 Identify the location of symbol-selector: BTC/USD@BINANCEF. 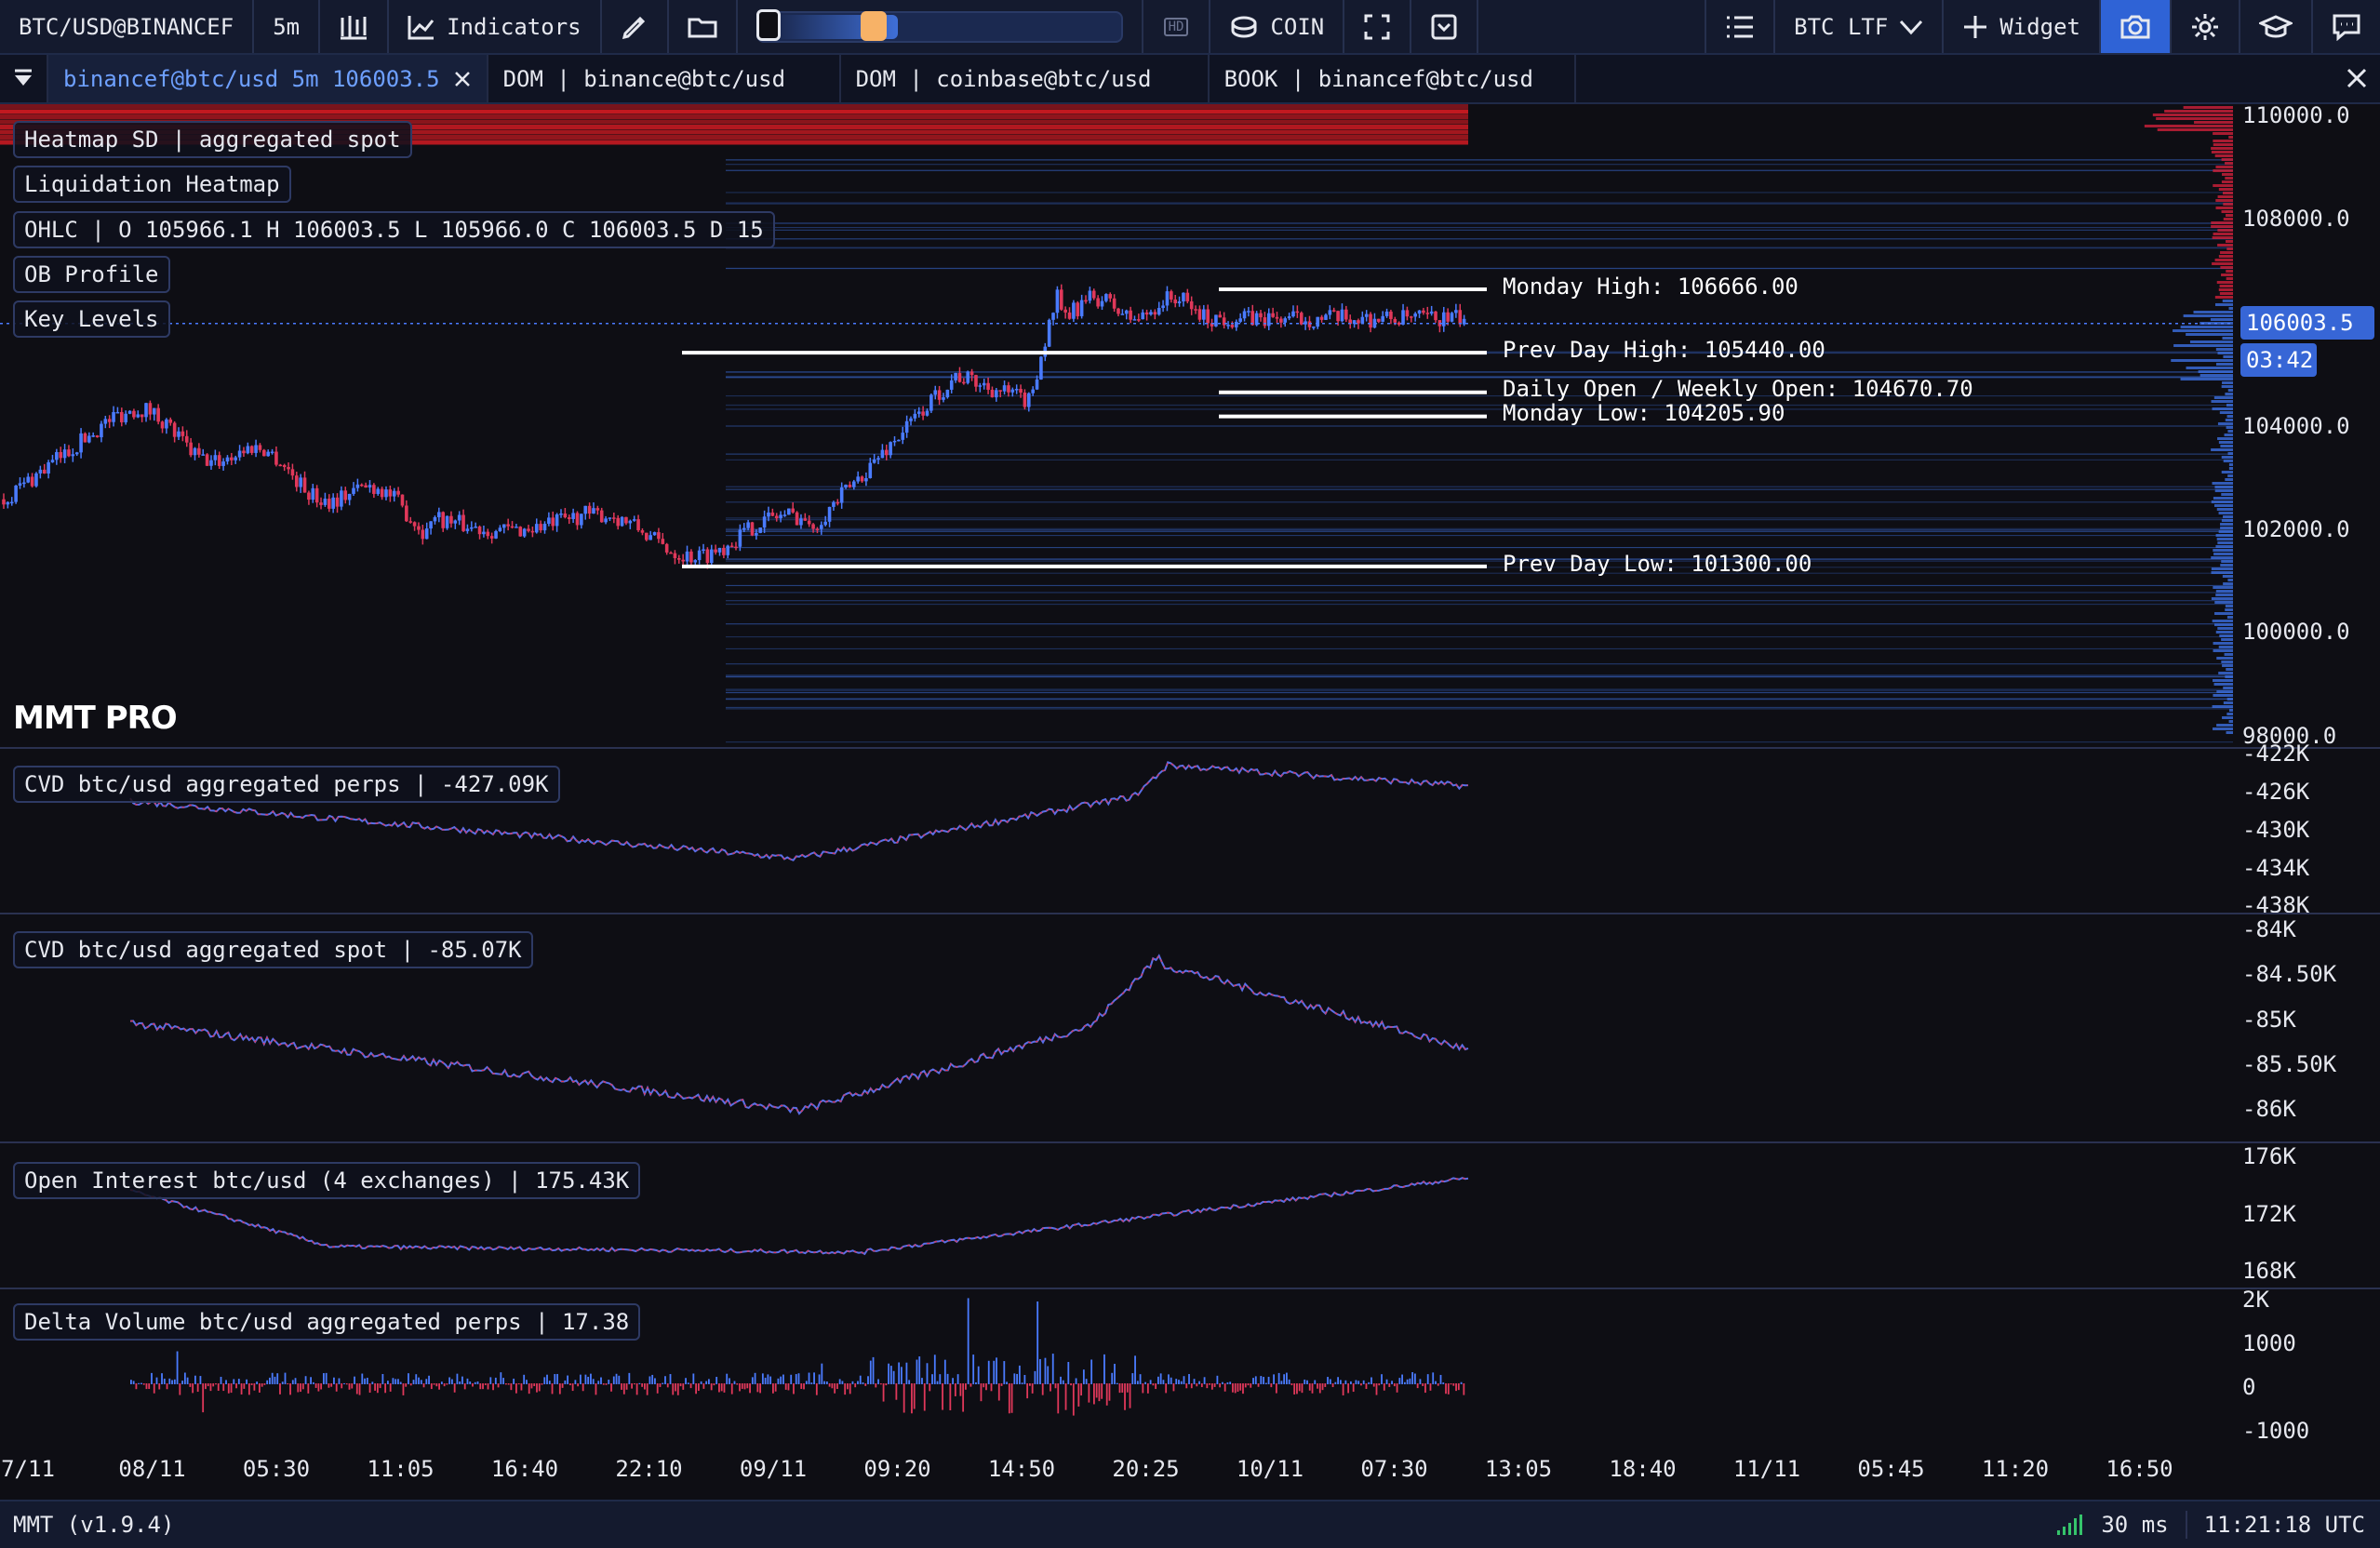
(127, 27).